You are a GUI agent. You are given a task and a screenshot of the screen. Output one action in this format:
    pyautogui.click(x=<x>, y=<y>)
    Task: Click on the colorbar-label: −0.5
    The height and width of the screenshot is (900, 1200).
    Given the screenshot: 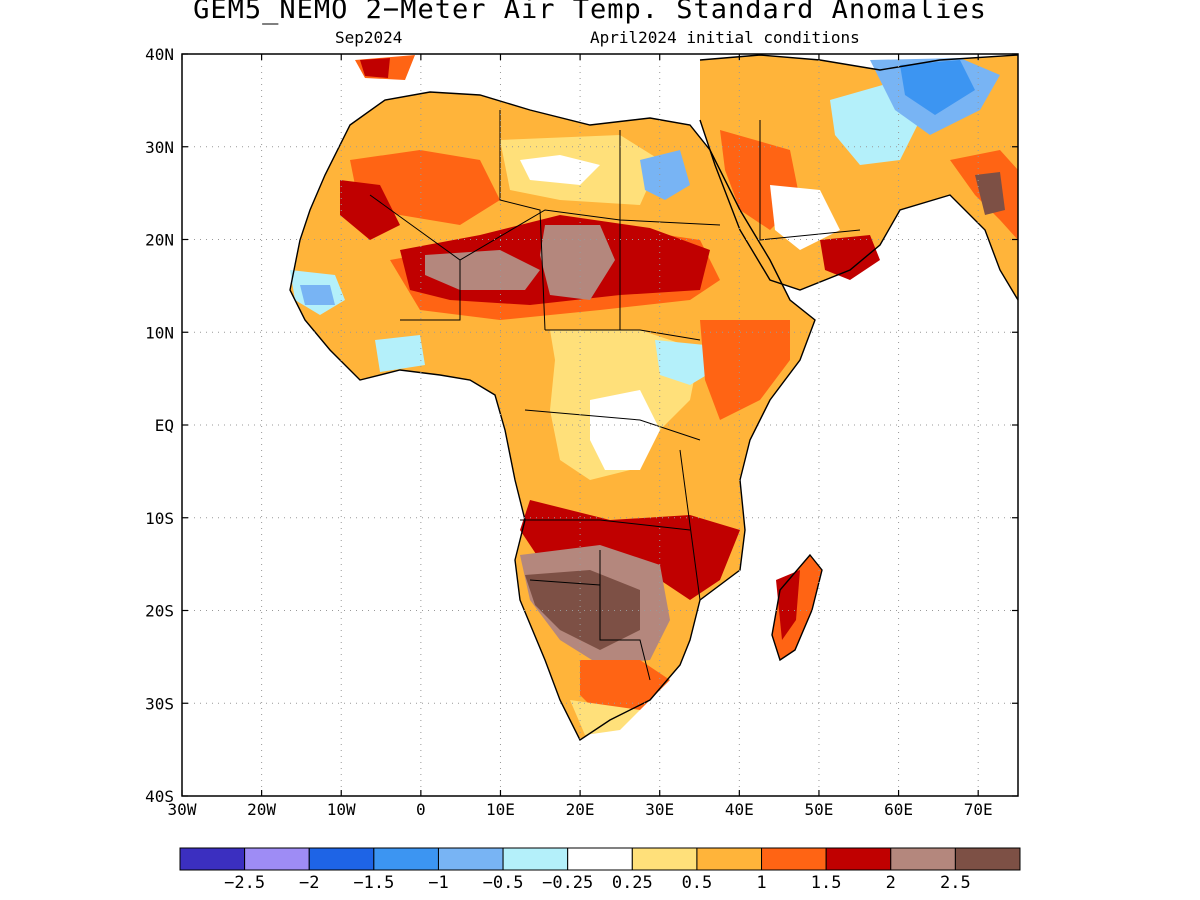 What is the action you would take?
    pyautogui.click(x=503, y=883)
    